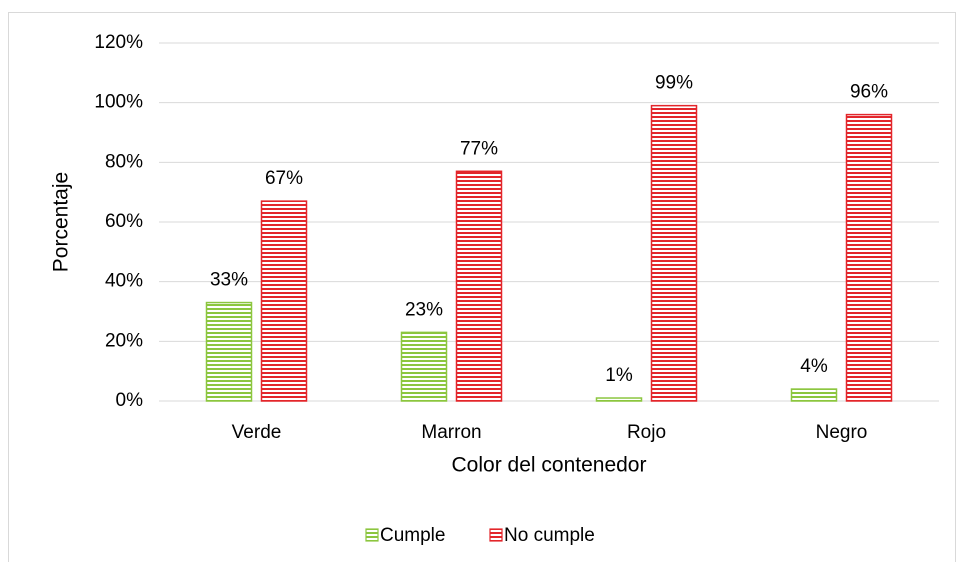  Describe the element at coordinates (549, 465) in the screenshot. I see `x-axis-title: Color del contenedor` at that location.